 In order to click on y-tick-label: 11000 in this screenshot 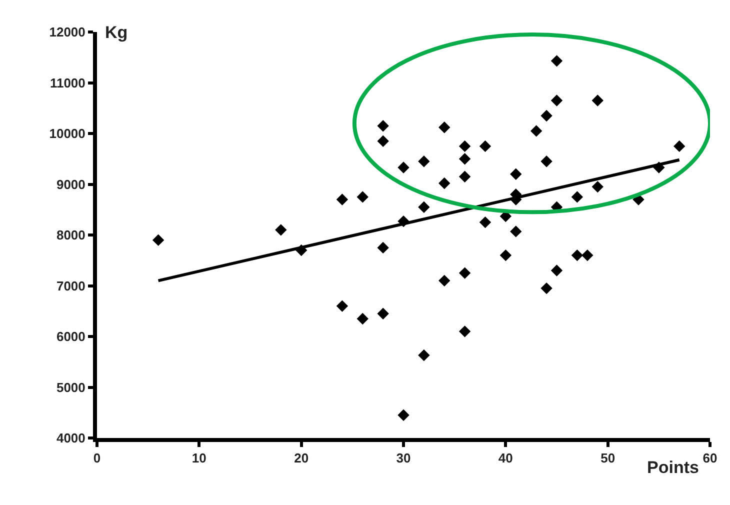, I will do `click(68, 82)`.